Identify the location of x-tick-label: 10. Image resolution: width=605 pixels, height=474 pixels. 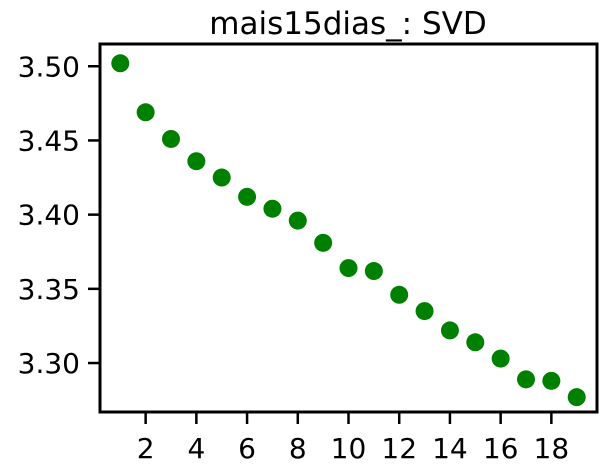
(349, 448).